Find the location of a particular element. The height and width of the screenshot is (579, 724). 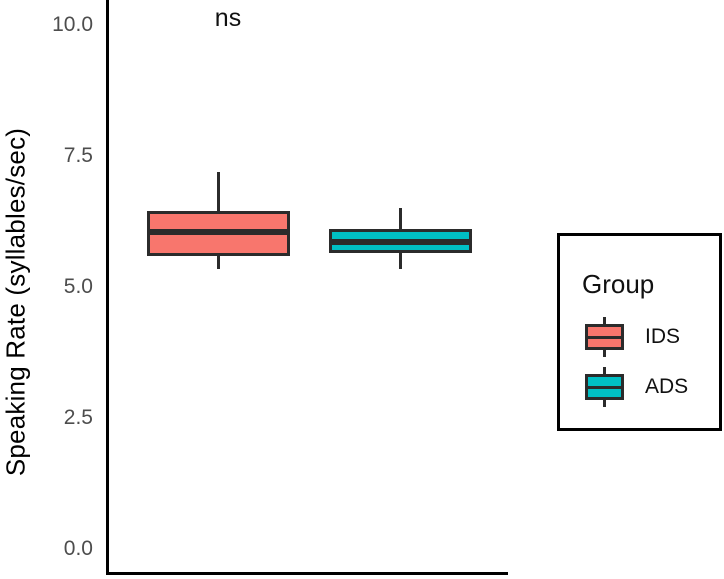

legend-label-ads: ADS is located at coordinates (667, 386).